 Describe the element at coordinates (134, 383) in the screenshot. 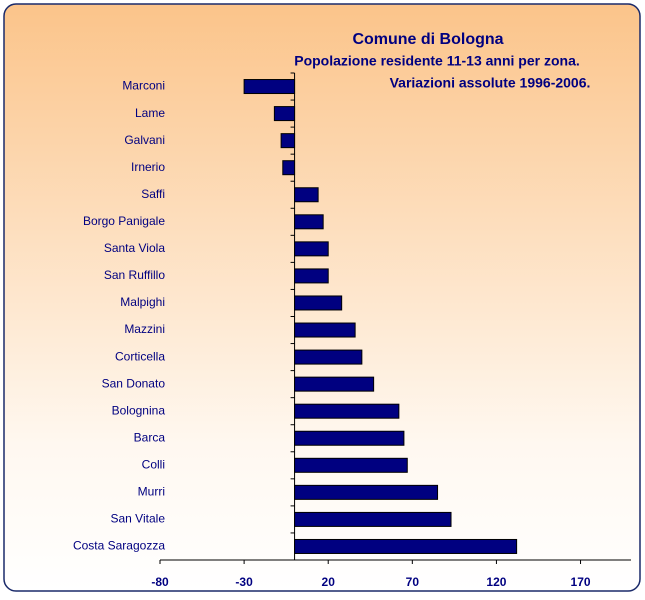

I see `y-tick-label: San Donato` at that location.